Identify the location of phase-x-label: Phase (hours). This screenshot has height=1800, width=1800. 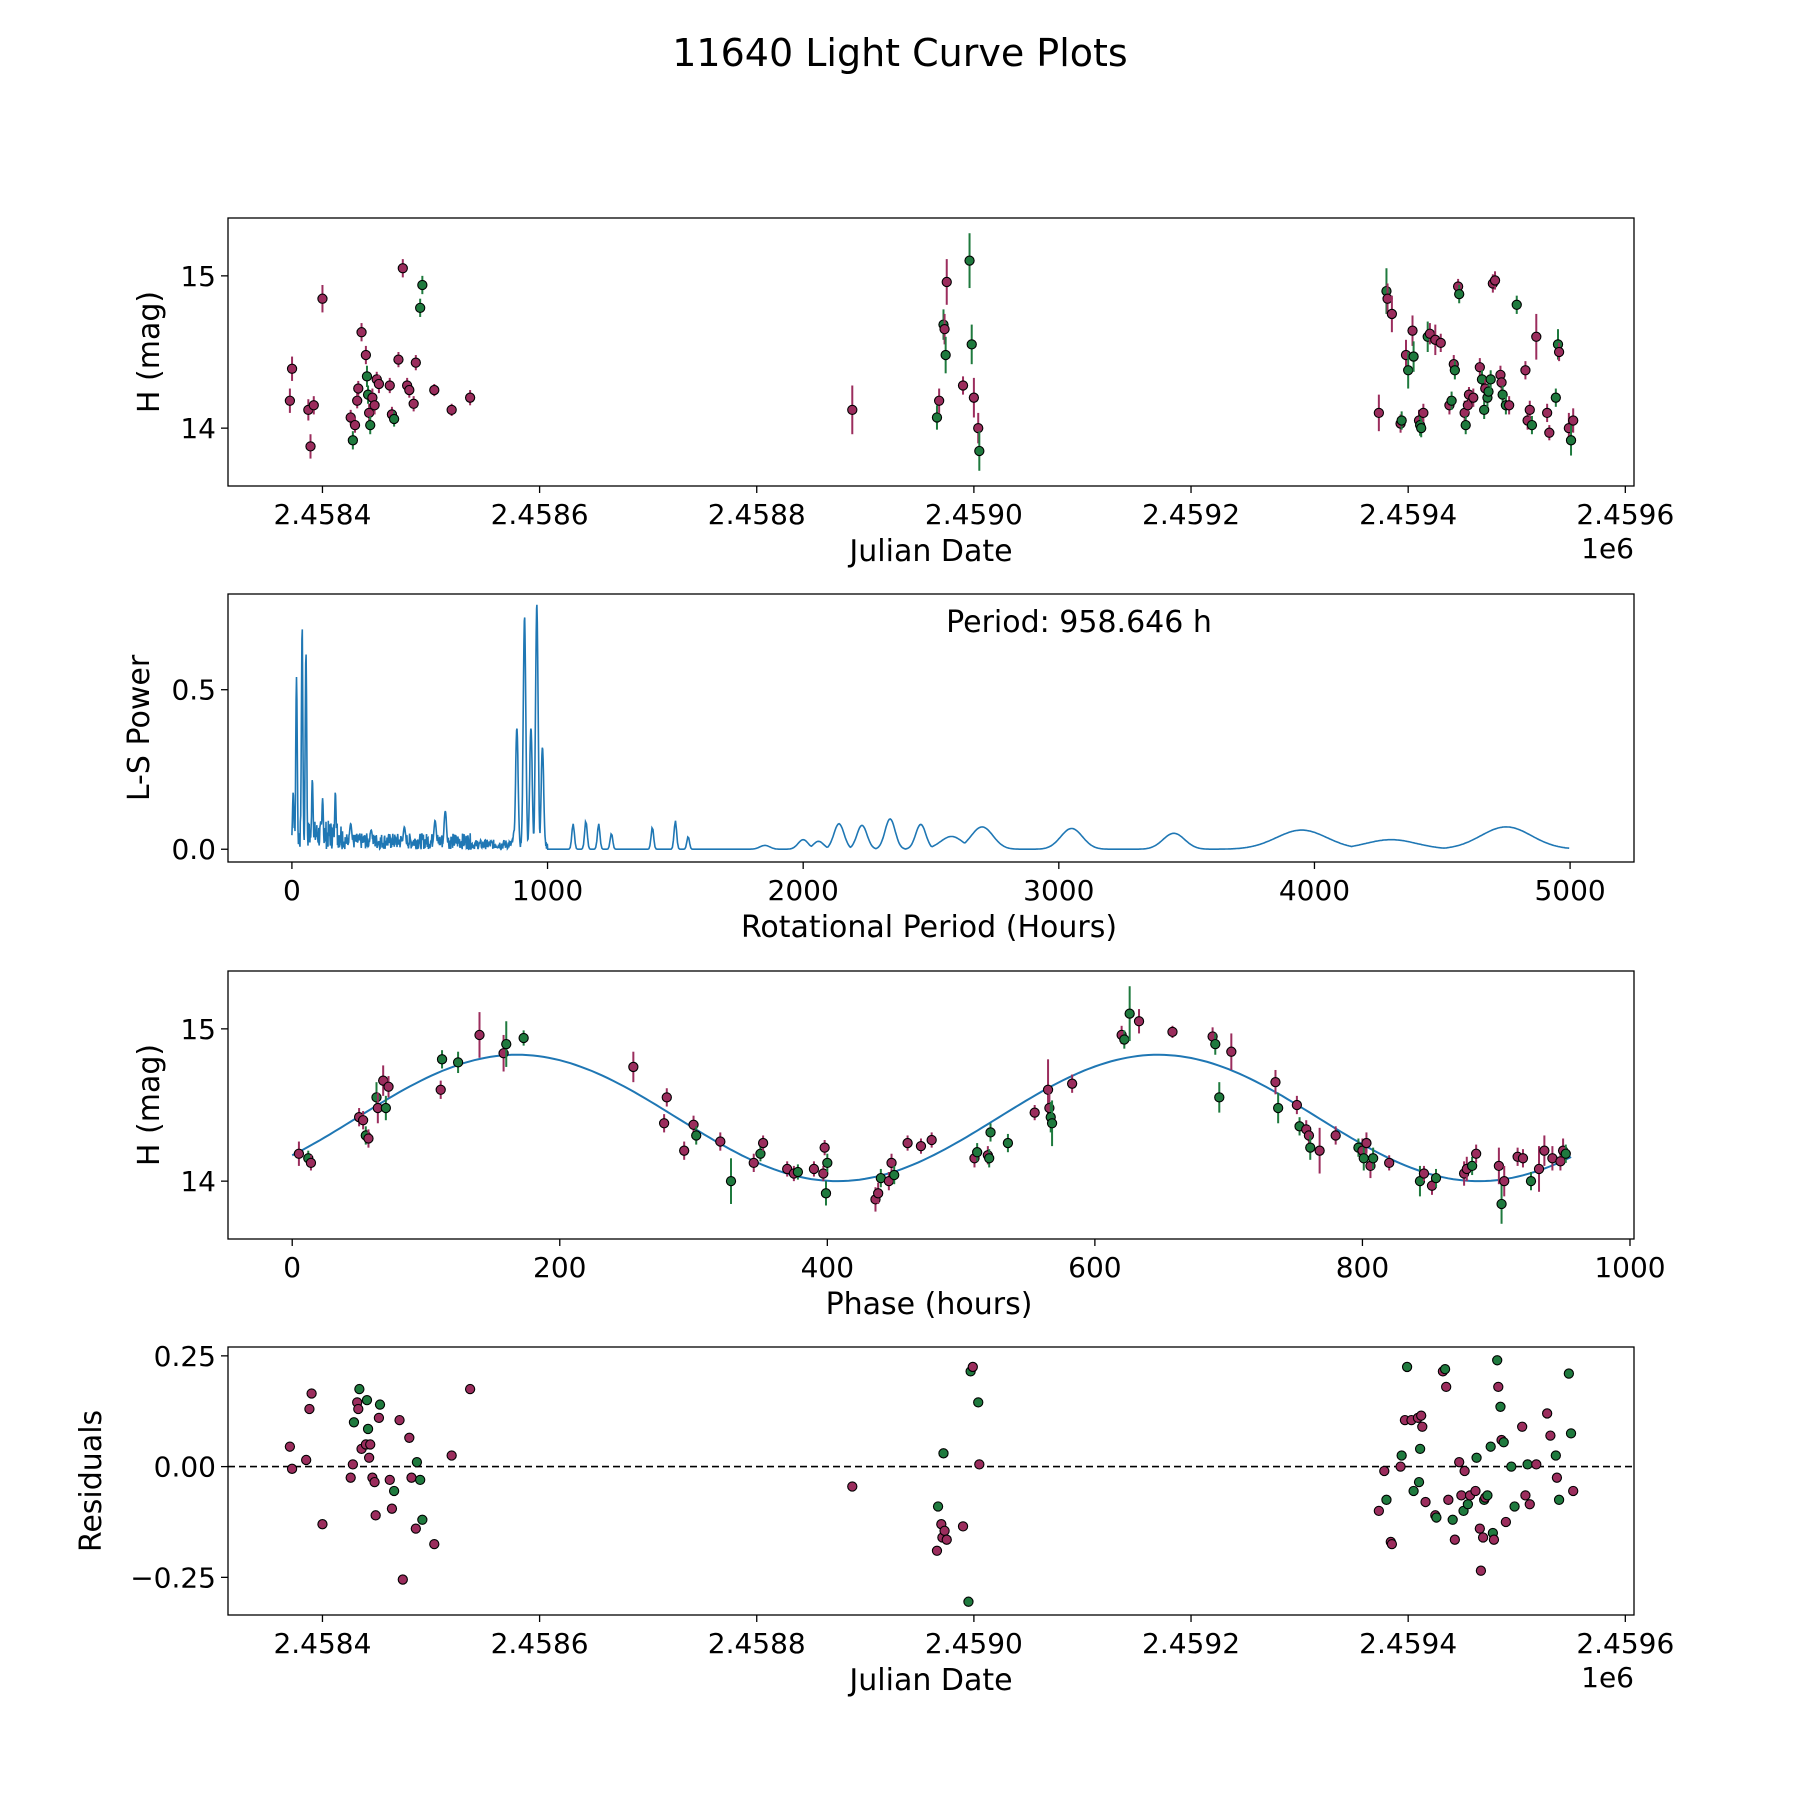
(929, 1304).